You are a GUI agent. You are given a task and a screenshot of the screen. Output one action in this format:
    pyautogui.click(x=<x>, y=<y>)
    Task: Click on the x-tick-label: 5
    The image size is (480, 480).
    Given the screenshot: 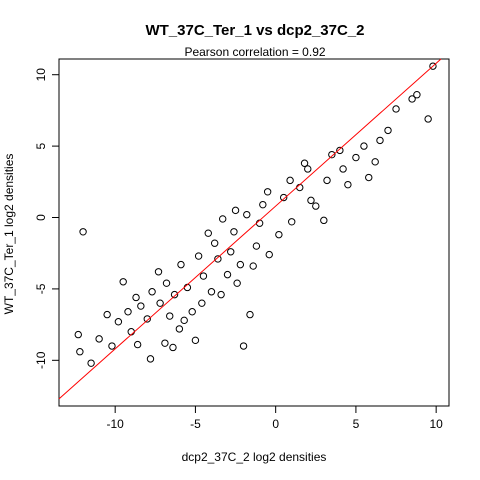 What is the action you would take?
    pyautogui.click(x=356, y=424)
    